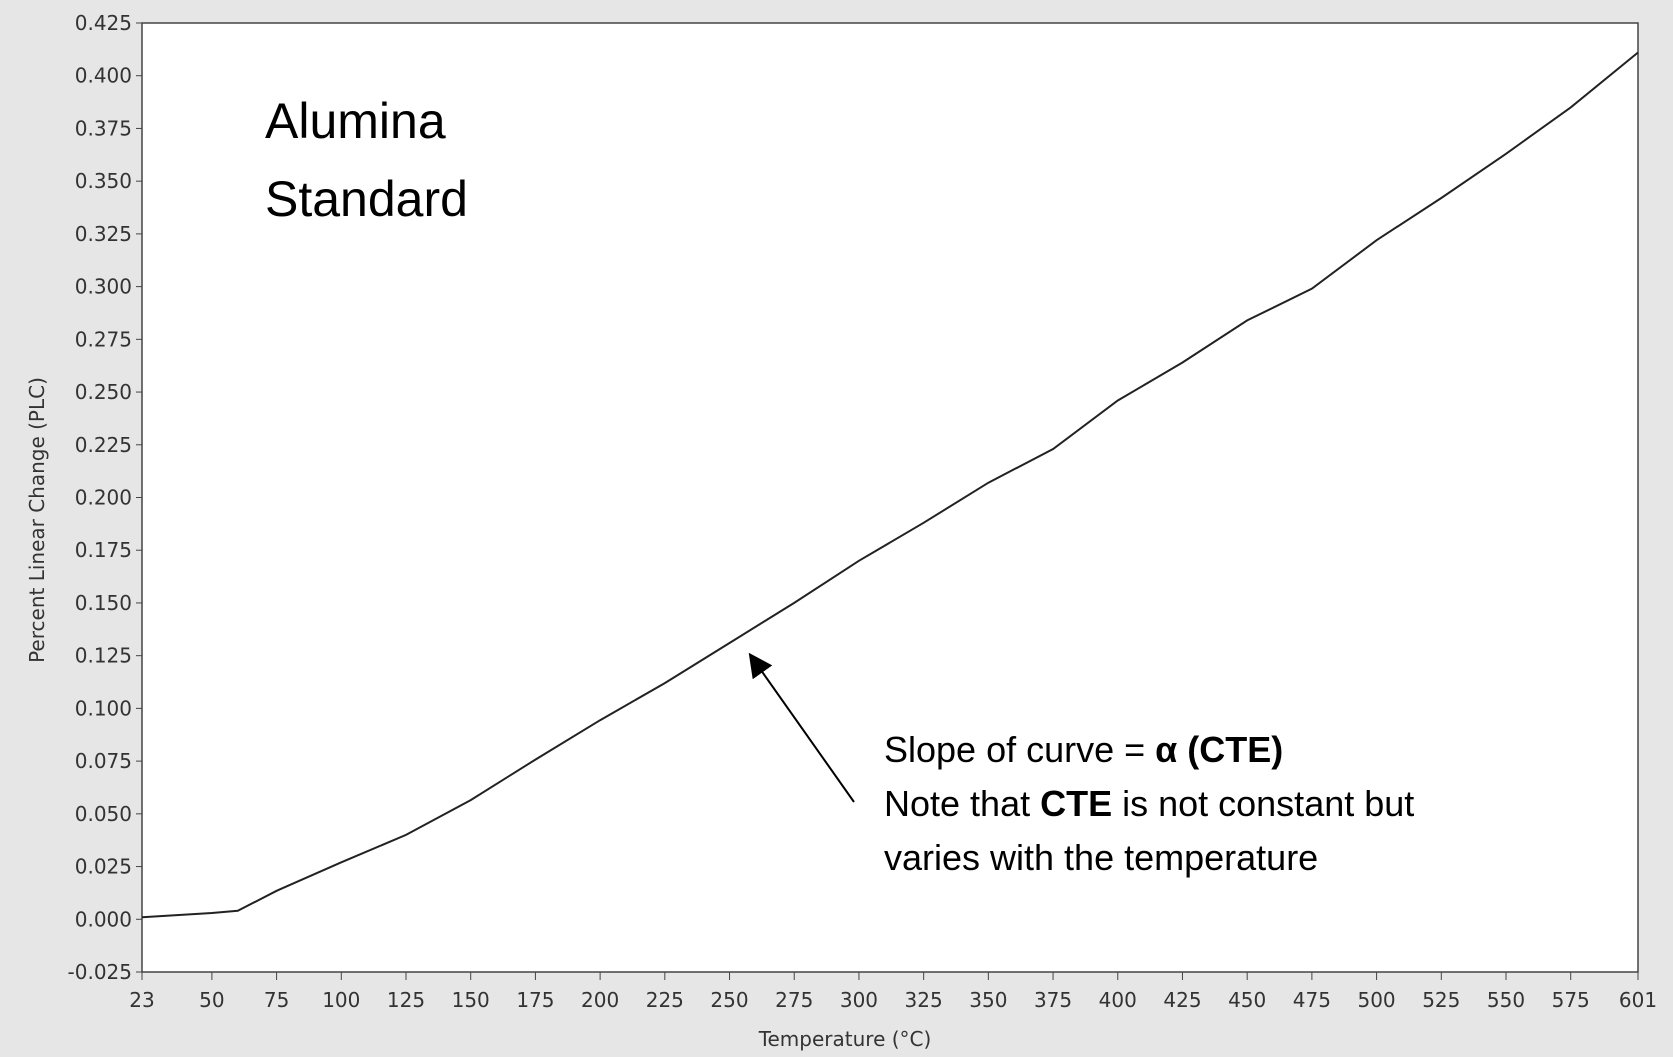  Describe the element at coordinates (1247, 1000) in the screenshot. I see `x-tick-label: 450` at that location.